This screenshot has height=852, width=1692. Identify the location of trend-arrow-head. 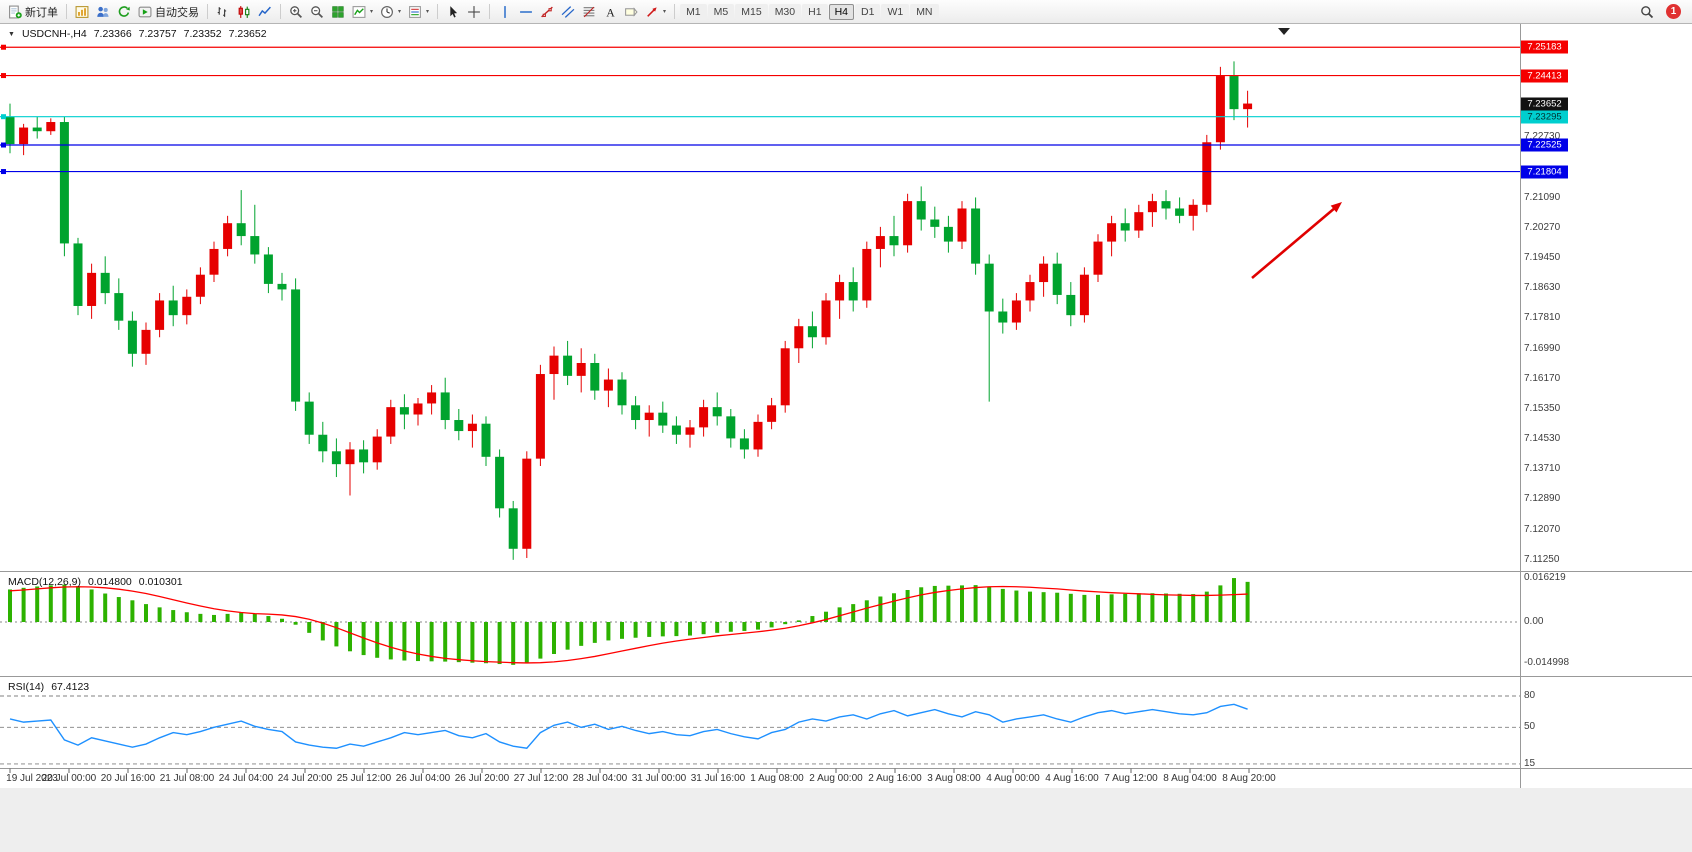
(1336, 207).